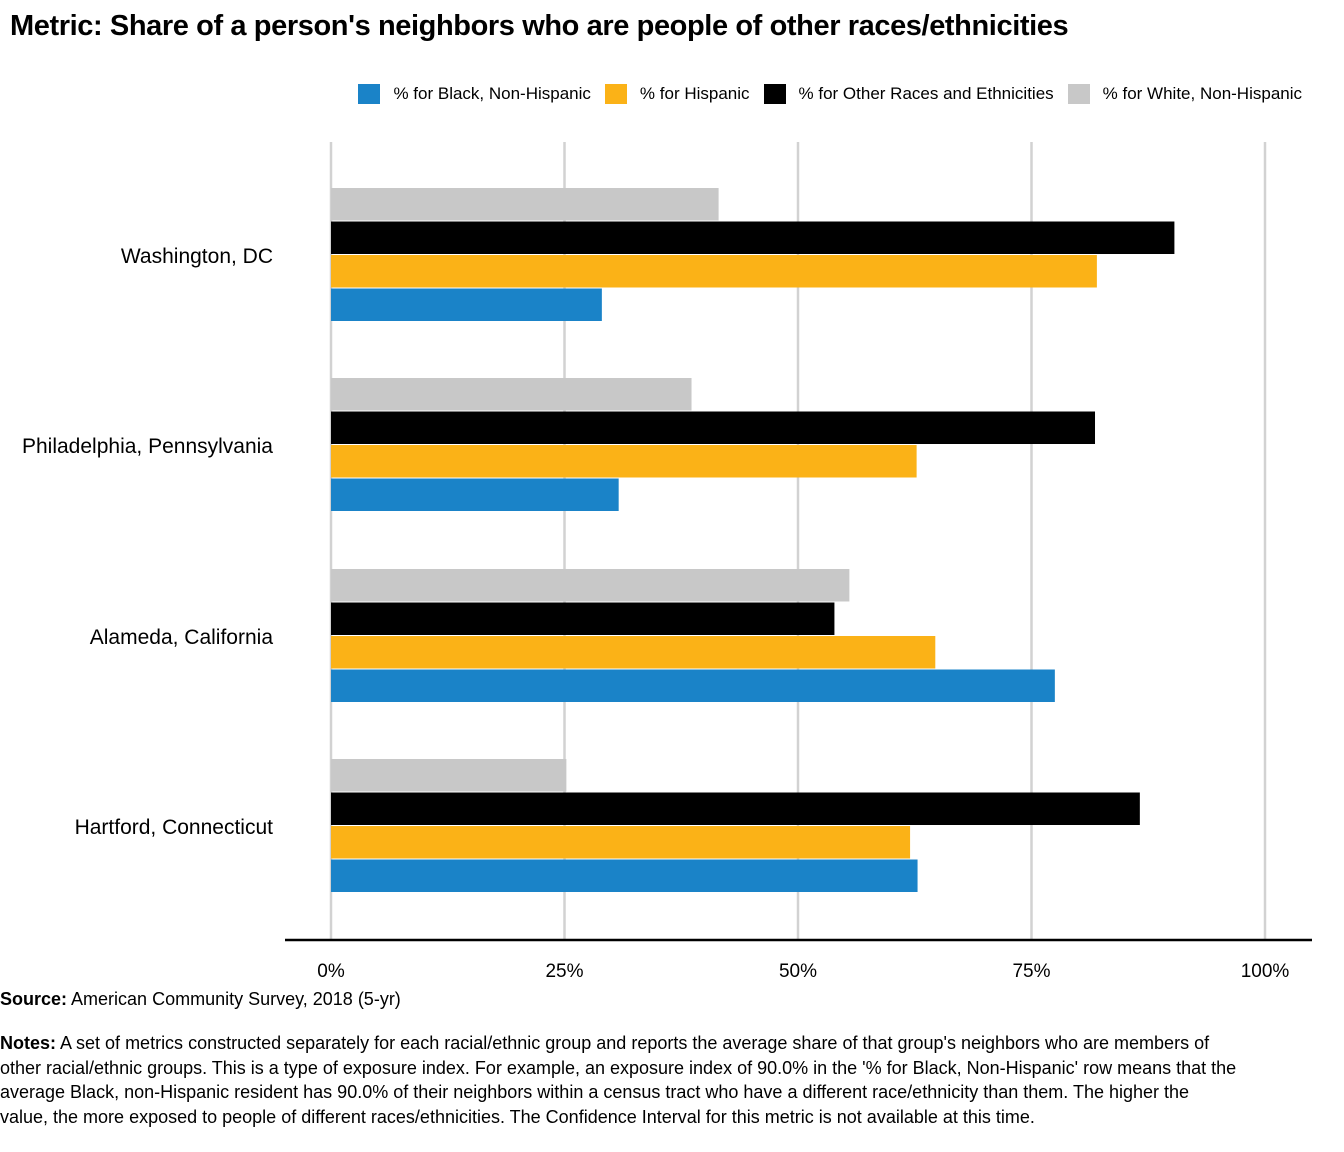  What do you see at coordinates (693, 685) in the screenshot?
I see `bar-alameda-california-for-black-non-hispanic` at bounding box center [693, 685].